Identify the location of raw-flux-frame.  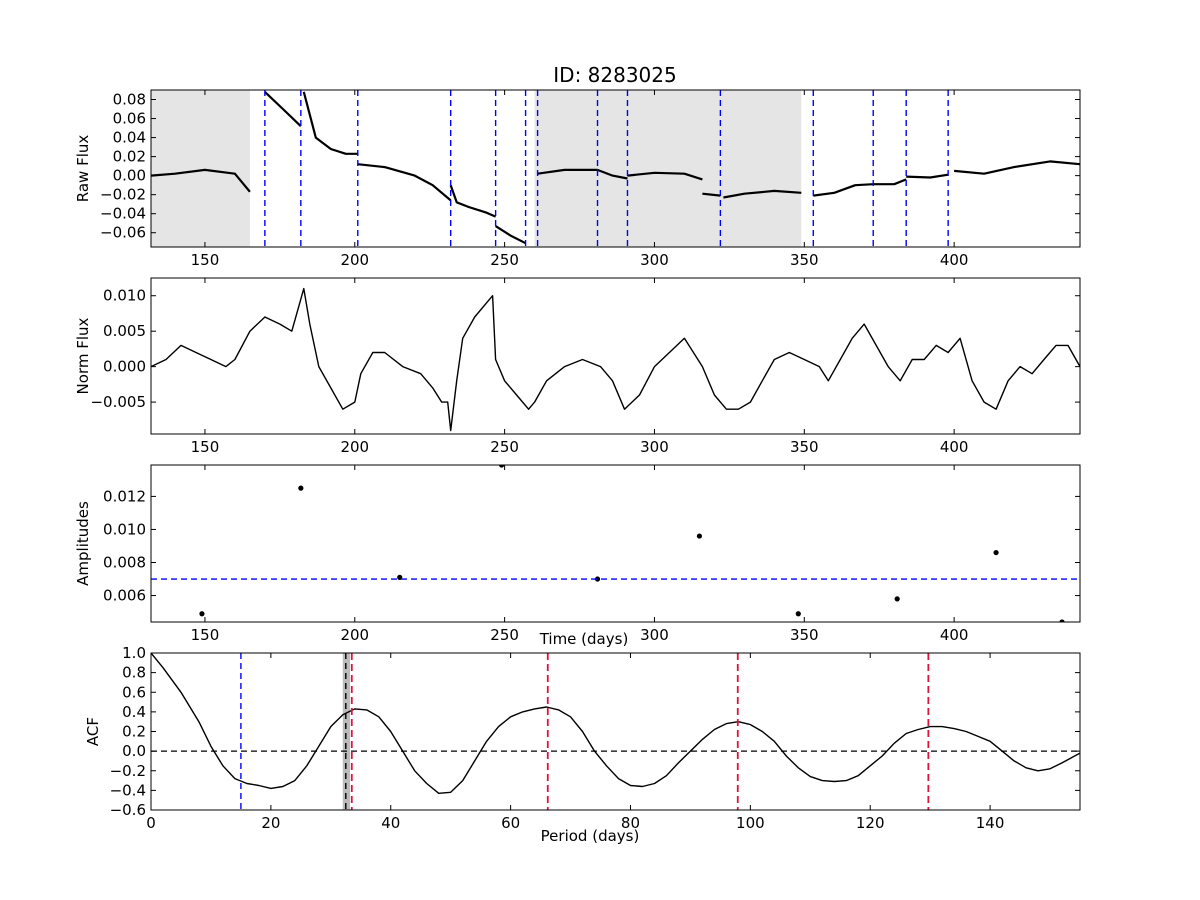
(615, 168).